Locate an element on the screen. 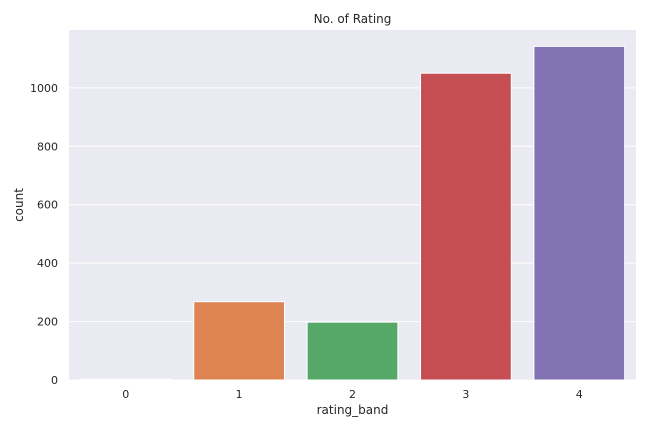  y-tick-label: 800 is located at coordinates (47, 146).